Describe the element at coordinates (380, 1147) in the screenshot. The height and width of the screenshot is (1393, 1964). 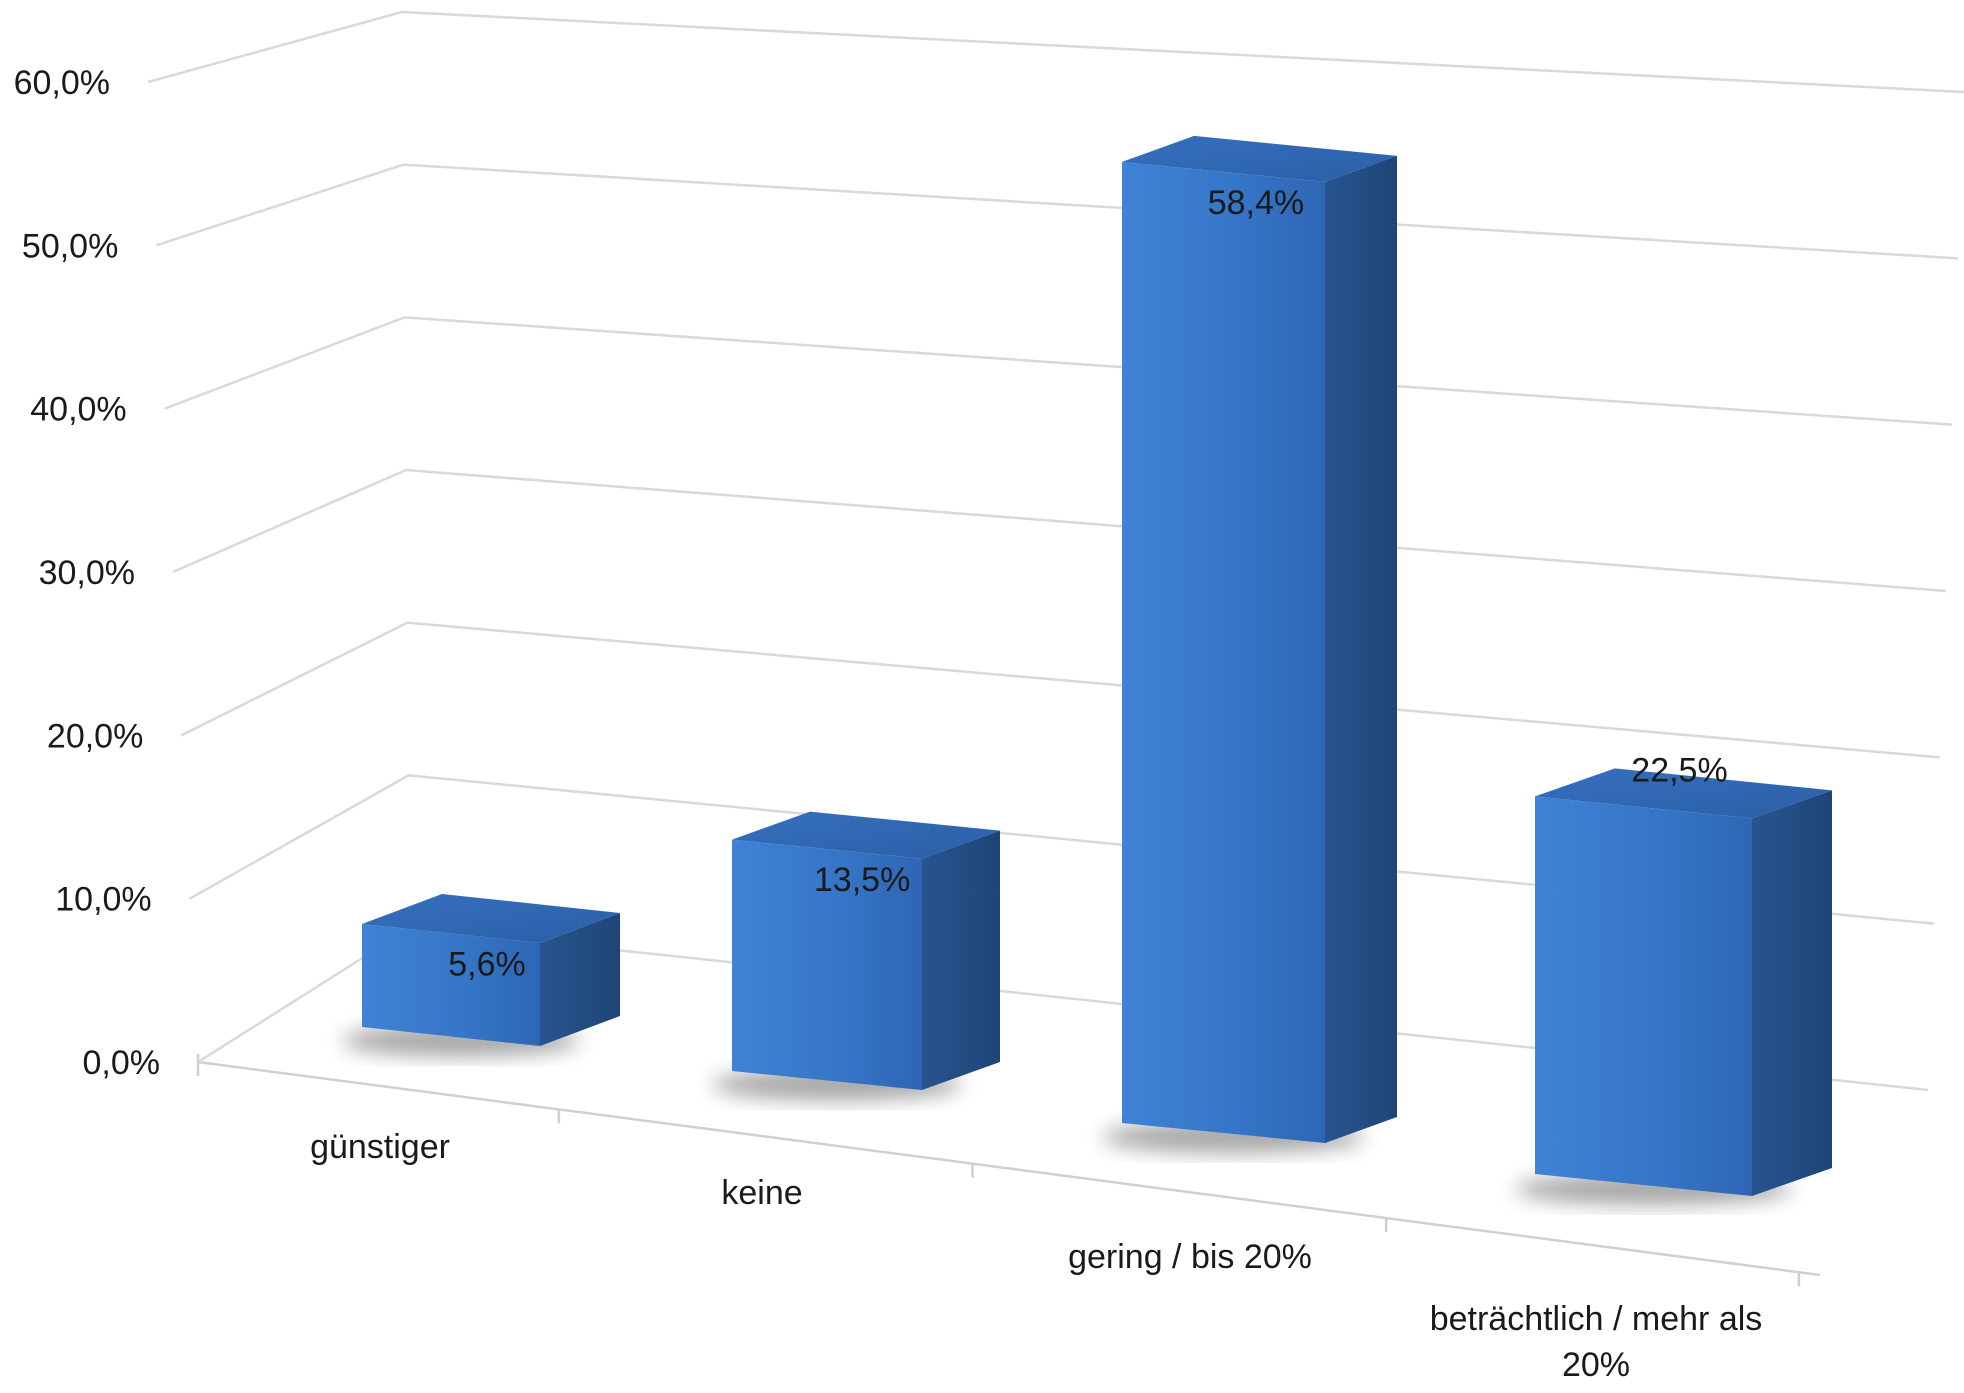
I see `category-label: günstiger` at that location.